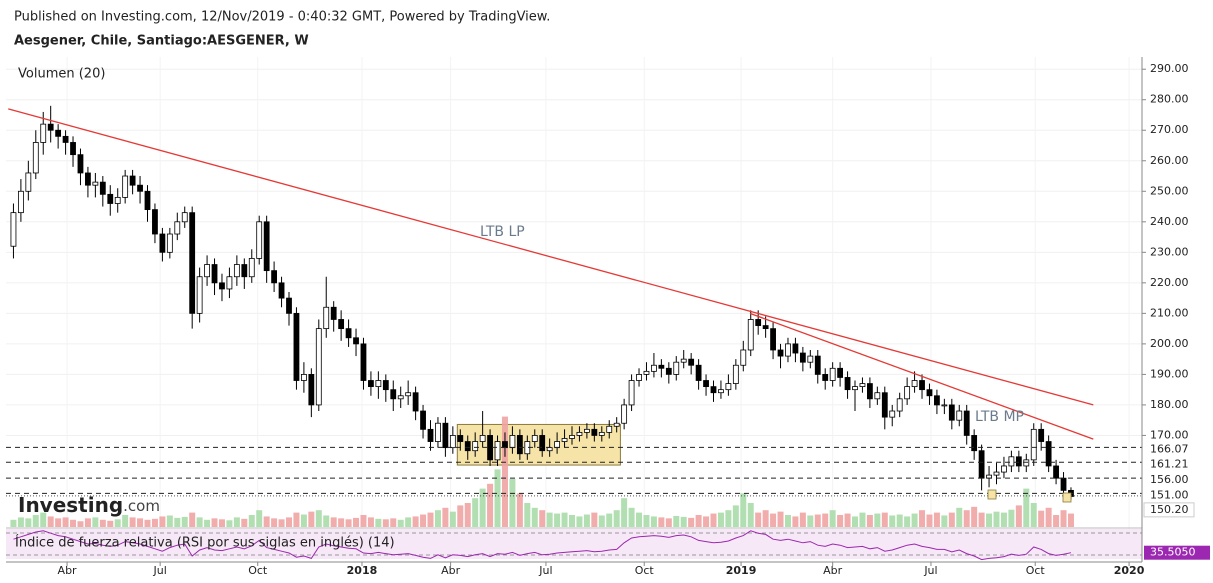 The image size is (1213, 583). Describe the element at coordinates (1169, 494) in the screenshot. I see `level-label: 151.00` at that location.